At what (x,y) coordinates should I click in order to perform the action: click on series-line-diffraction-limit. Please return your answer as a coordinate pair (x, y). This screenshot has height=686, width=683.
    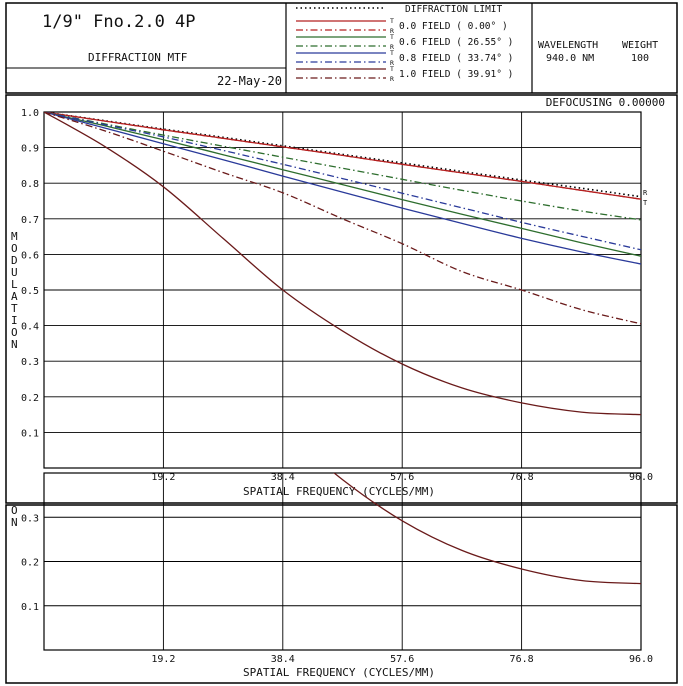
    Looking at the image, I should click on (342, 155).